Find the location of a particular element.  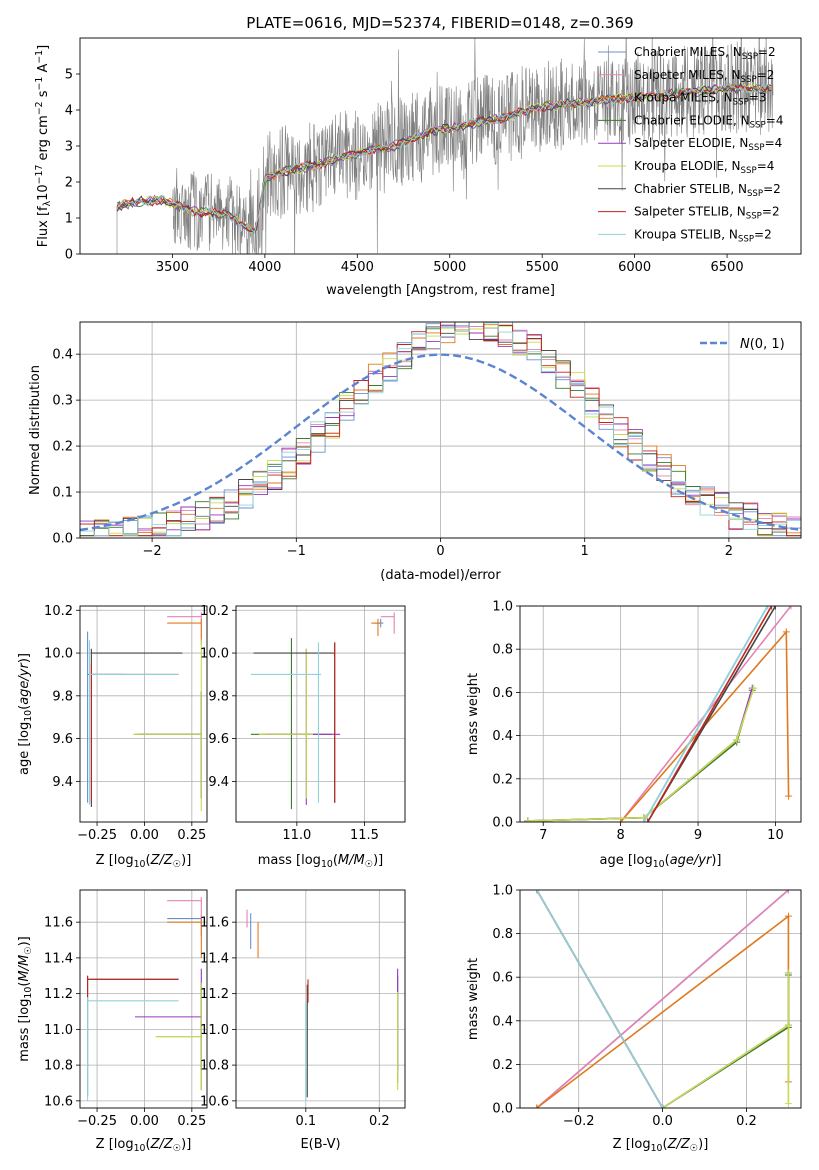

marker-salpeter-miles is located at coordinates (788, 892).